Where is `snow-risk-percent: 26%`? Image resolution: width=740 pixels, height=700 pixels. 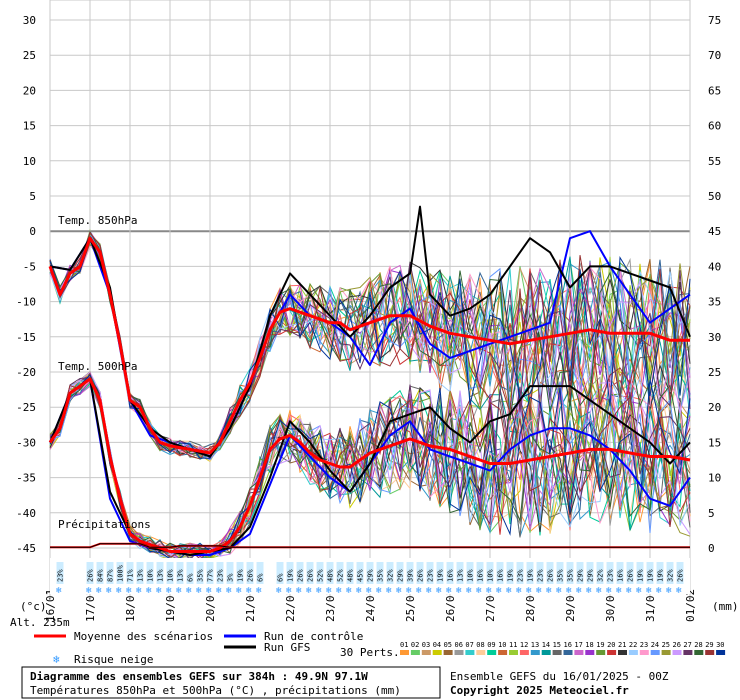 snow-risk-percent: 26% is located at coordinates (631, 575).